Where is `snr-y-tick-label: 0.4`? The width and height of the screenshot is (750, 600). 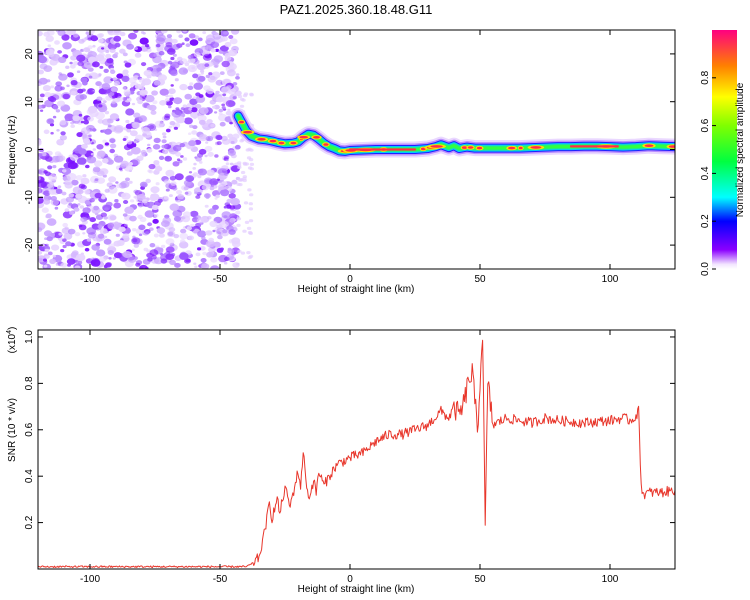
snr-y-tick-label: 0.4 is located at coordinates (29, 476).